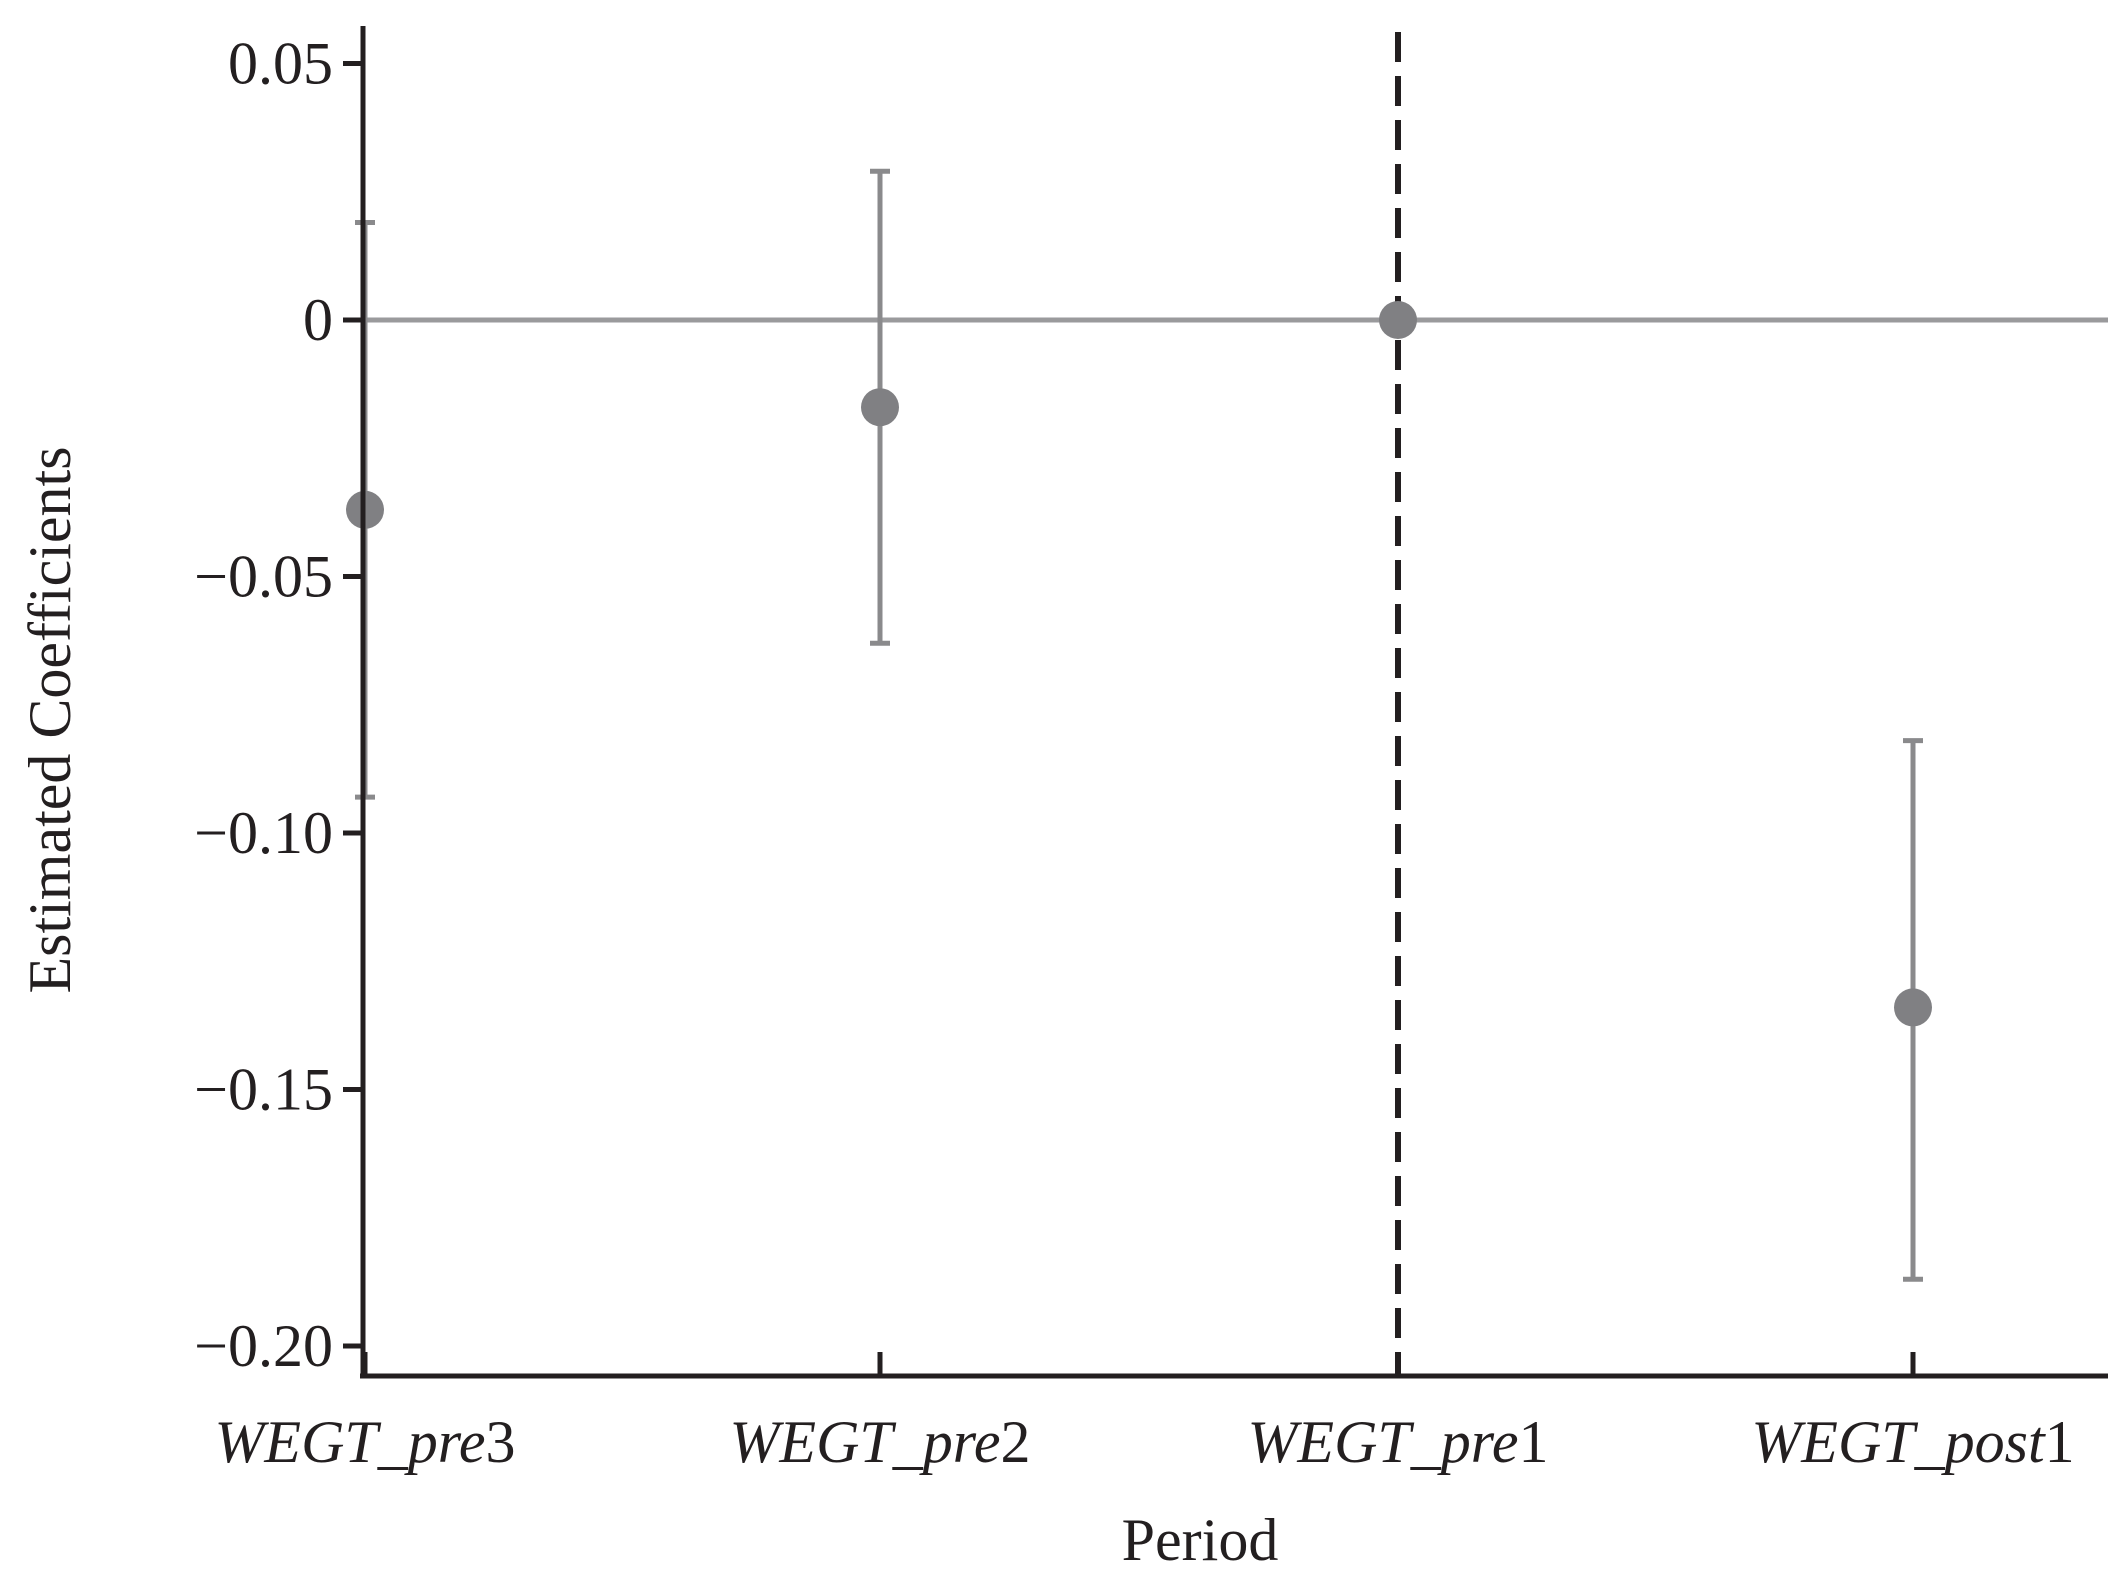  What do you see at coordinates (278, 705) in the screenshot?
I see `y-tick-layer: 0.05 0 −0.05 −0.10 −0.15 −0.20` at bounding box center [278, 705].